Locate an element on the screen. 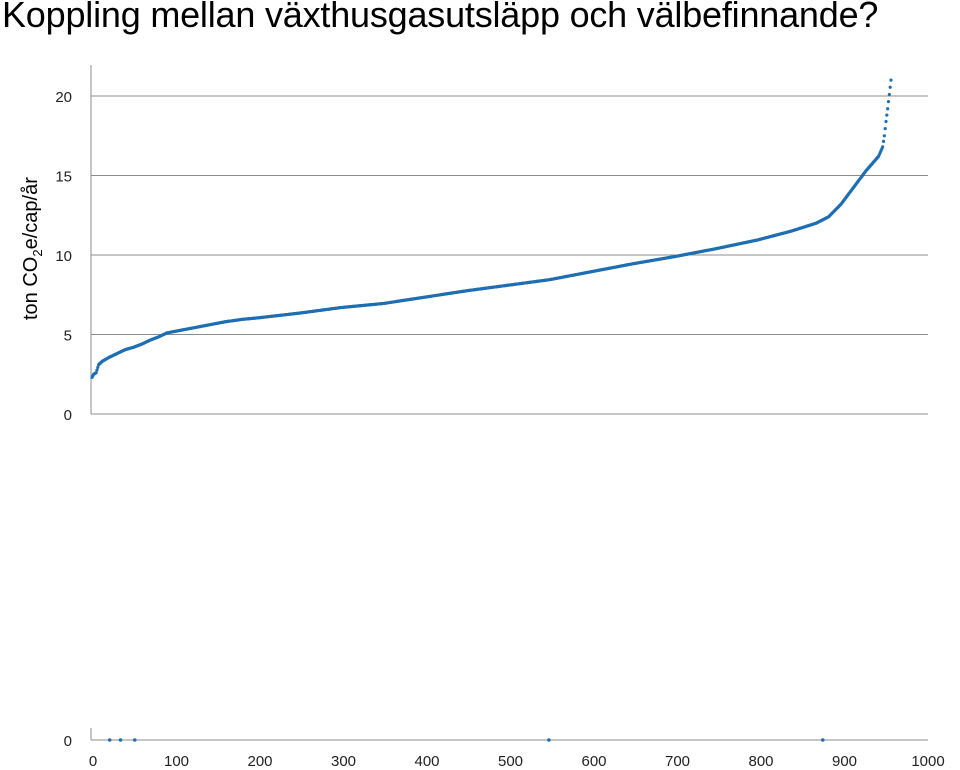 This screenshot has width=960, height=770. x-tick-100: 100 is located at coordinates (176, 761).